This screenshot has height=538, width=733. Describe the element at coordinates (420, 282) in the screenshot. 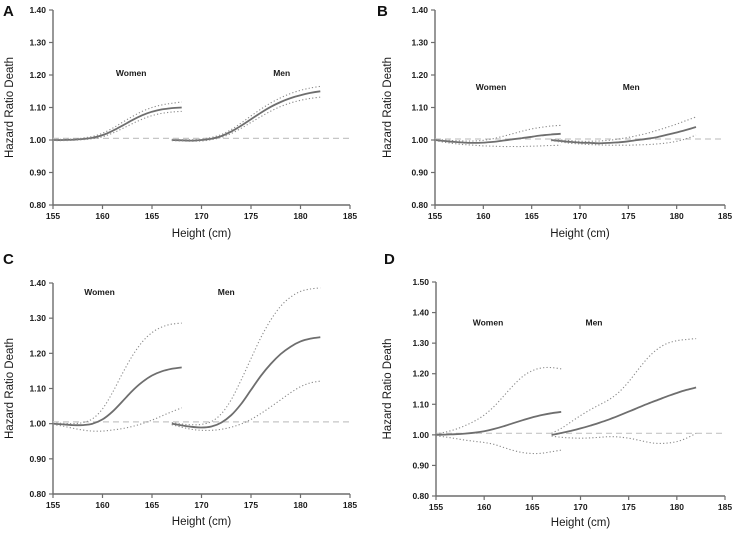

I see `y-tick-label: 1.50` at that location.